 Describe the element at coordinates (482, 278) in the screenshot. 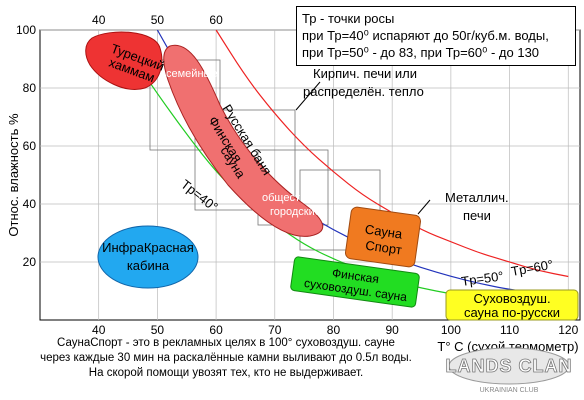

I see `label-tp50: Tp=50°` at that location.